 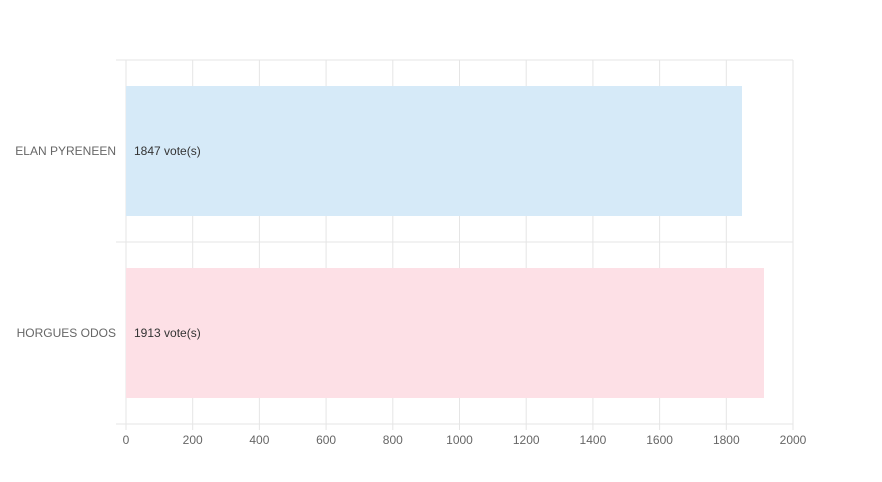 I want to click on labels: 1847 vote(s) 1913 vote(s), so click(x=167, y=242).